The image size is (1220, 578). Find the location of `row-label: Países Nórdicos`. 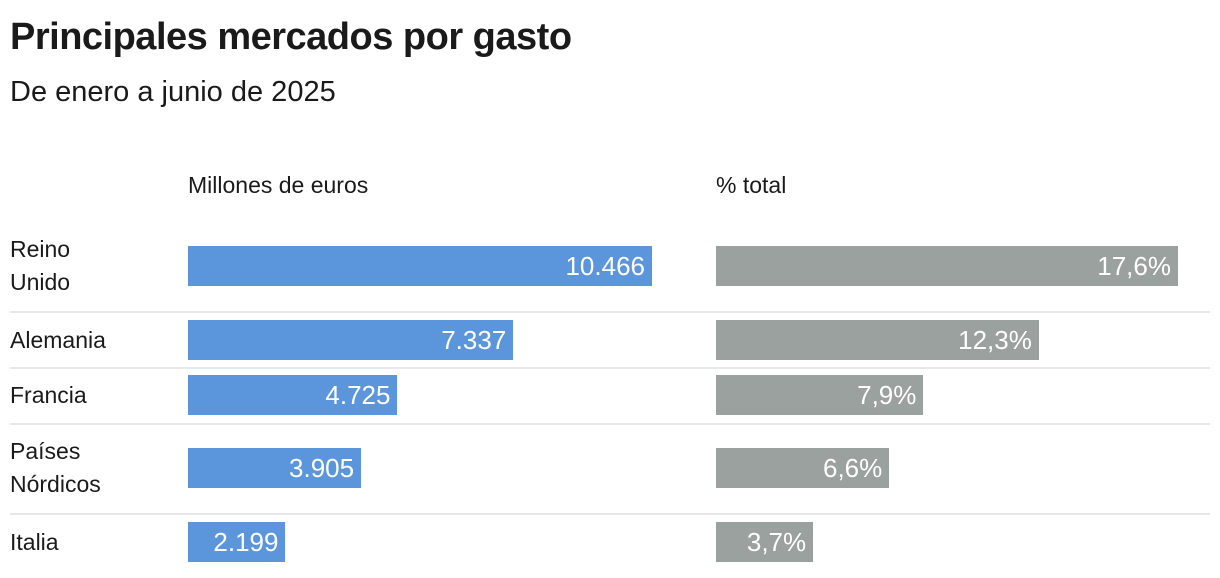

row-label: Países Nórdicos is located at coordinates (95, 468).